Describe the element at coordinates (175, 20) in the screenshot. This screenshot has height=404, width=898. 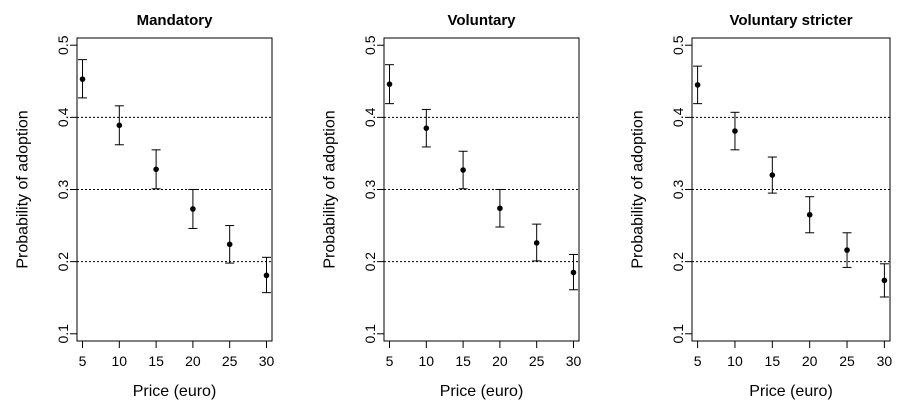
I see `chart-title: Mandatory` at that location.